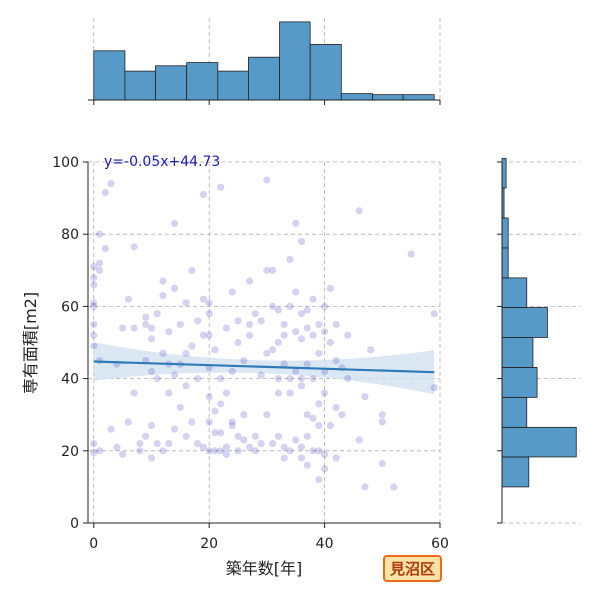 This screenshot has width=600, height=600. I want to click on right-histogram, so click(538, 340).